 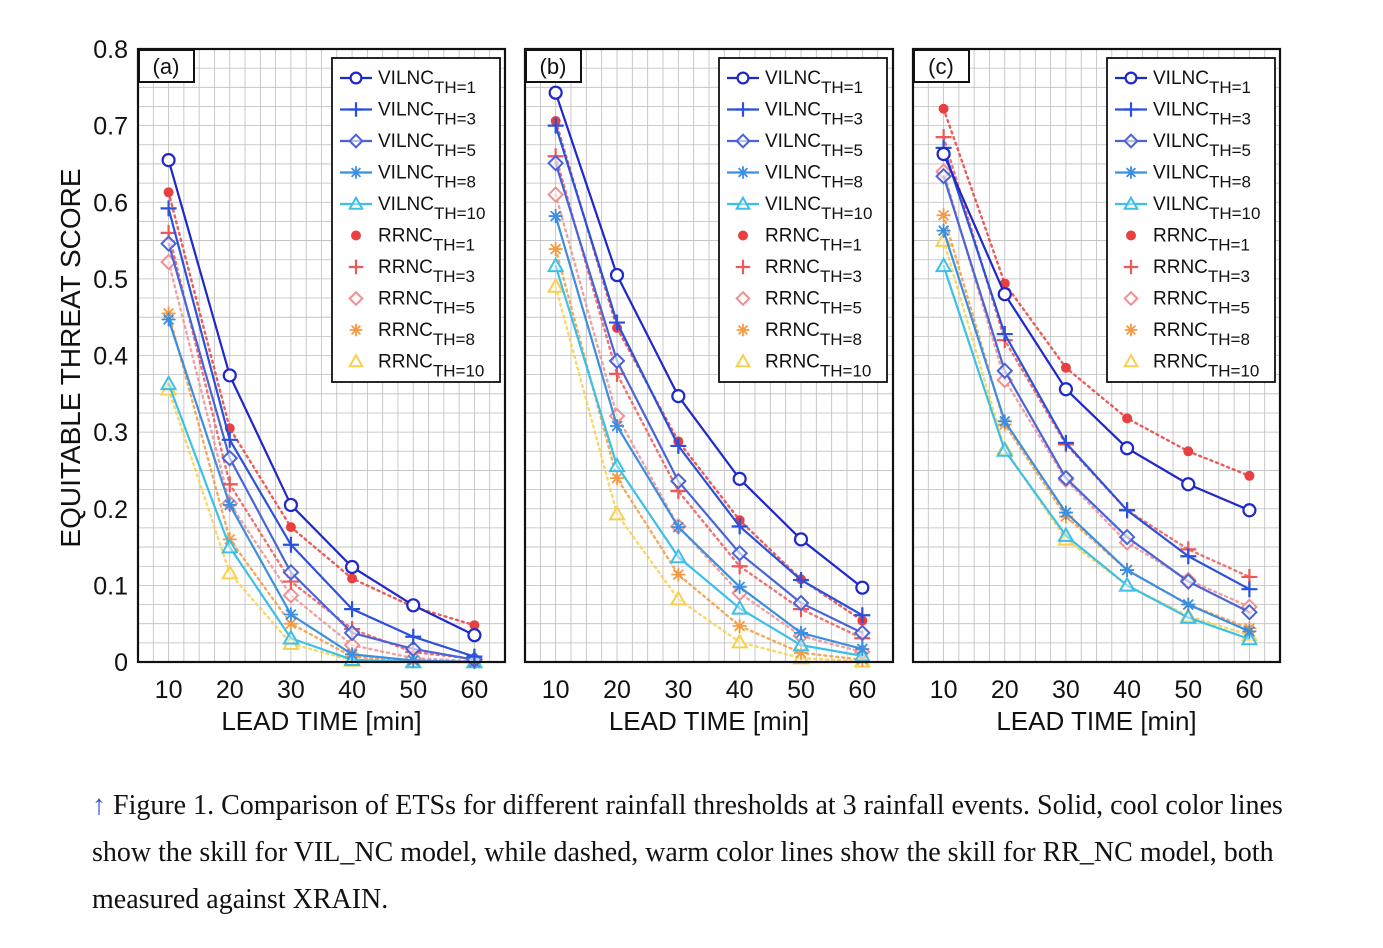 What do you see at coordinates (110, 127) in the screenshot?
I see `y-tick-label: 0.7` at bounding box center [110, 127].